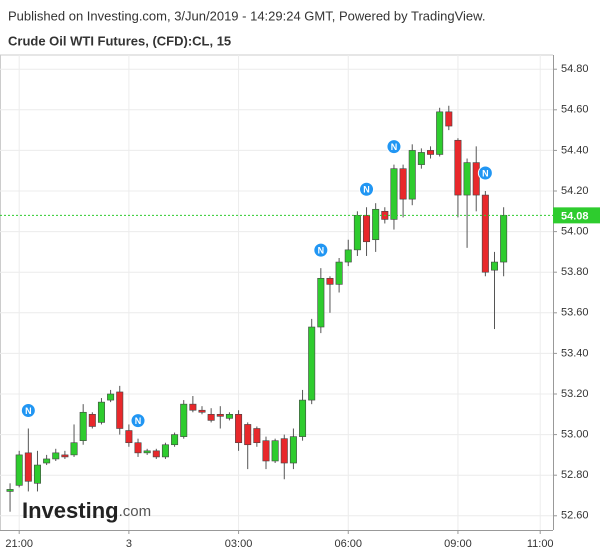 Image resolution: width=600 pixels, height=558 pixels. What do you see at coordinates (575, 353) in the screenshot?
I see `y-tick-label: 53.40` at bounding box center [575, 353].